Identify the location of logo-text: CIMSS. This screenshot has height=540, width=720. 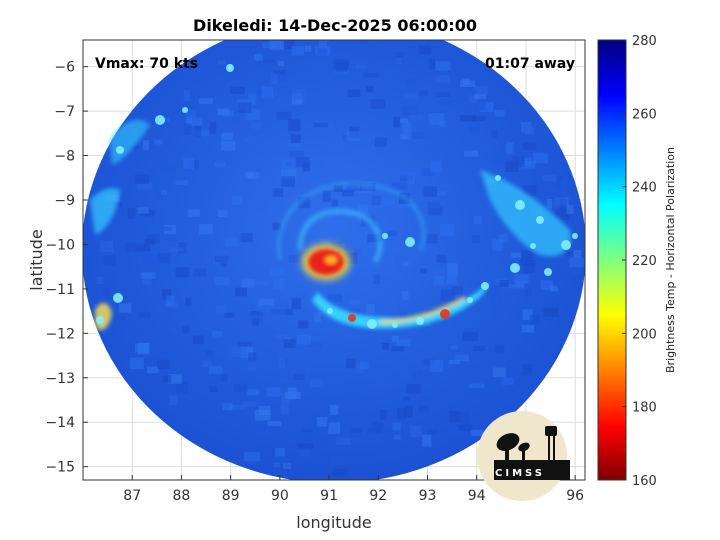
(520, 473).